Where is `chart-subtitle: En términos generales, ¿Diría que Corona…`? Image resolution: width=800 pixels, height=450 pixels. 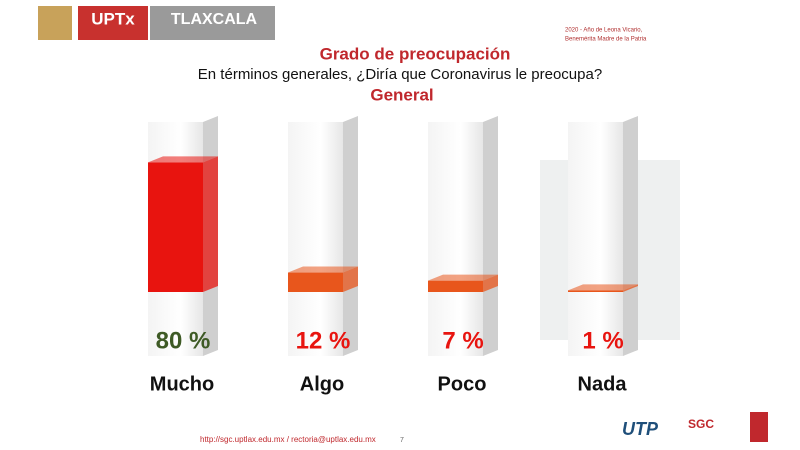
chart-subtitle: En términos generales, ¿Diría que Corona… is located at coordinates (400, 74).